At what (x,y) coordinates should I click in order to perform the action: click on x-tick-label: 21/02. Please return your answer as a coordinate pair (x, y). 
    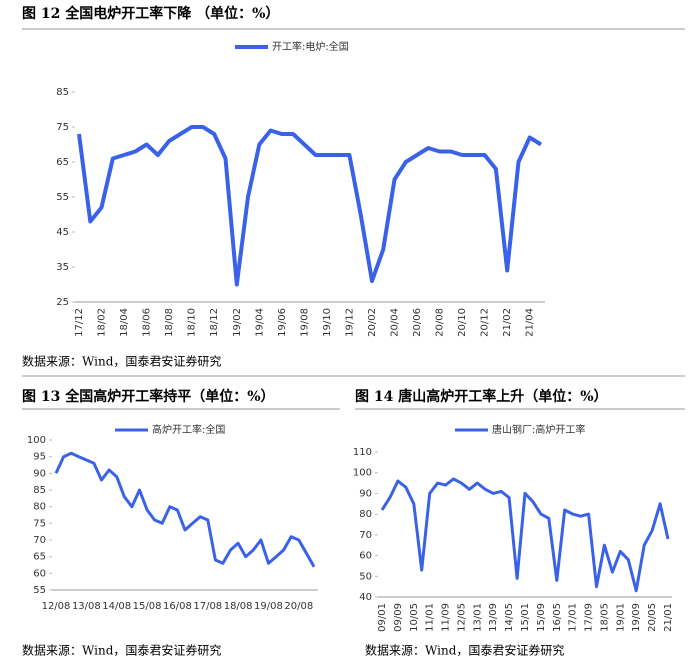
    Looking at the image, I should click on (507, 322).